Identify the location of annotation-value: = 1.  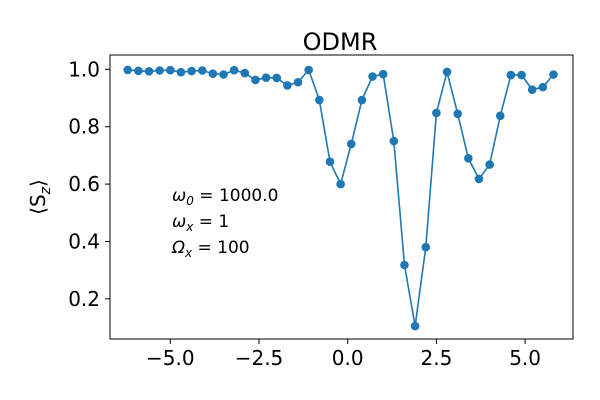
(211, 222).